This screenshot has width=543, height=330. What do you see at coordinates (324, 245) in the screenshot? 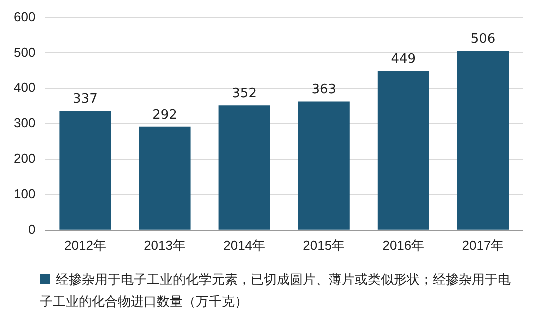
I see `x-tick-label: 2015年` at bounding box center [324, 245].